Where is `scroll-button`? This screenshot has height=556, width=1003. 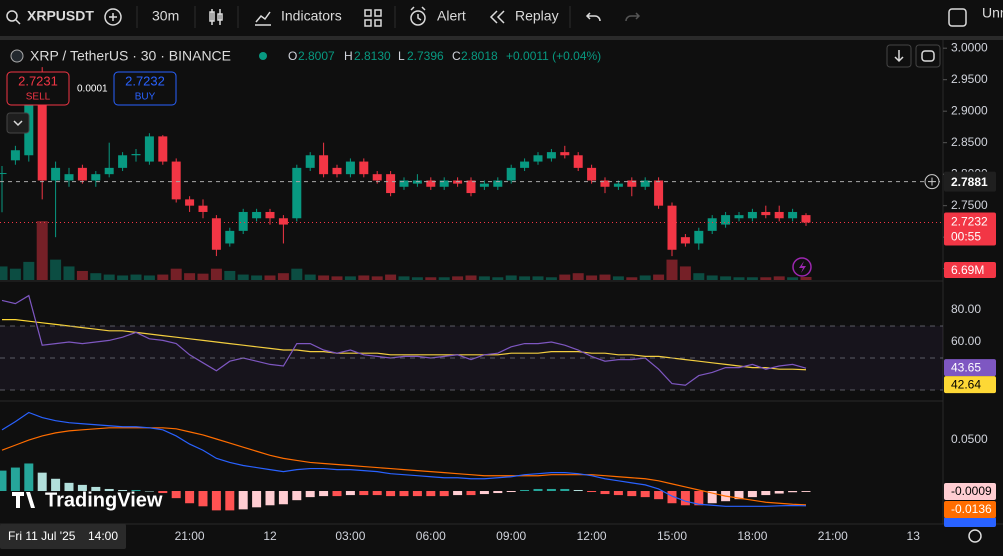 scroll-button is located at coordinates (899, 56).